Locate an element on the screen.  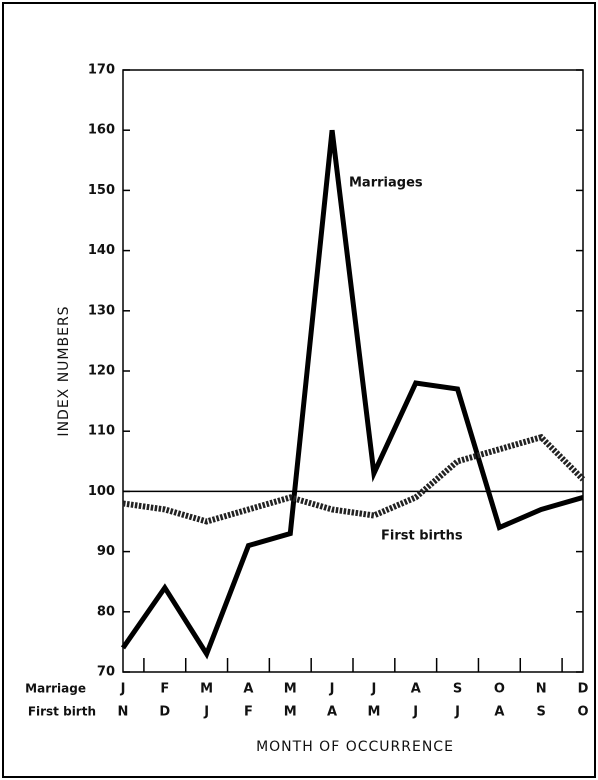
y-tick-label: 90 is located at coordinates (106, 551).